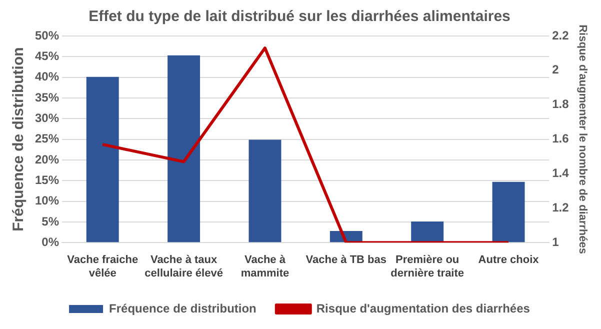 This screenshot has width=601, height=329. What do you see at coordinates (102, 260) in the screenshot?
I see `category-label: Vache fraiche` at bounding box center [102, 260].